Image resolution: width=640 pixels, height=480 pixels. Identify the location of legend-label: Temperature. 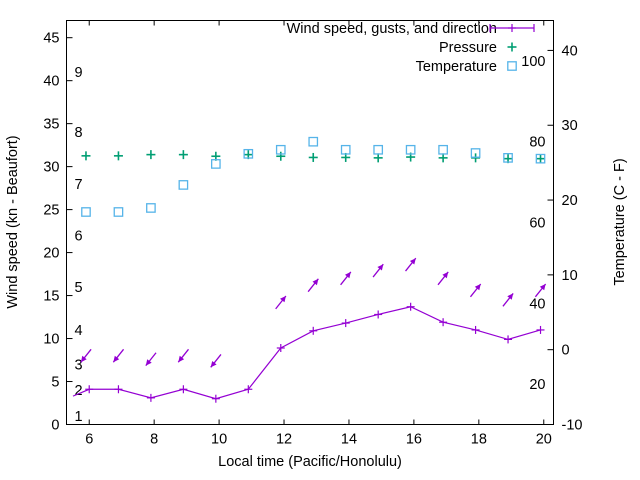
(456, 67).